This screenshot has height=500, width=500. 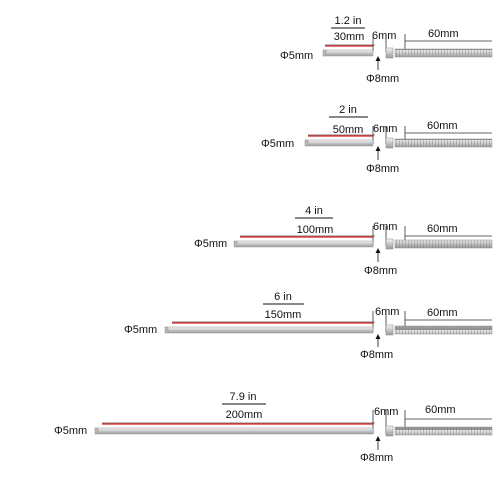 I want to click on length-mm-label: 150mm, so click(x=283, y=315).